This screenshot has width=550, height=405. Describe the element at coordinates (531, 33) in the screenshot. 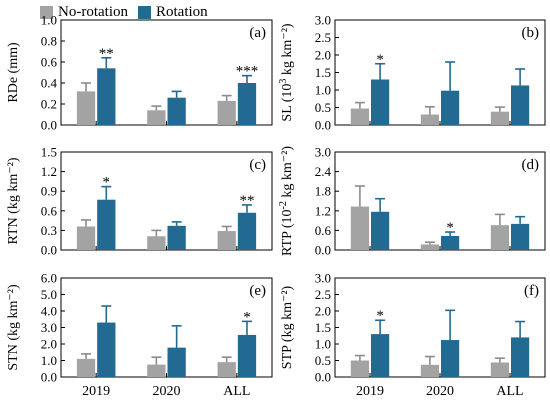

I see `panel-label: (b)` at that location.